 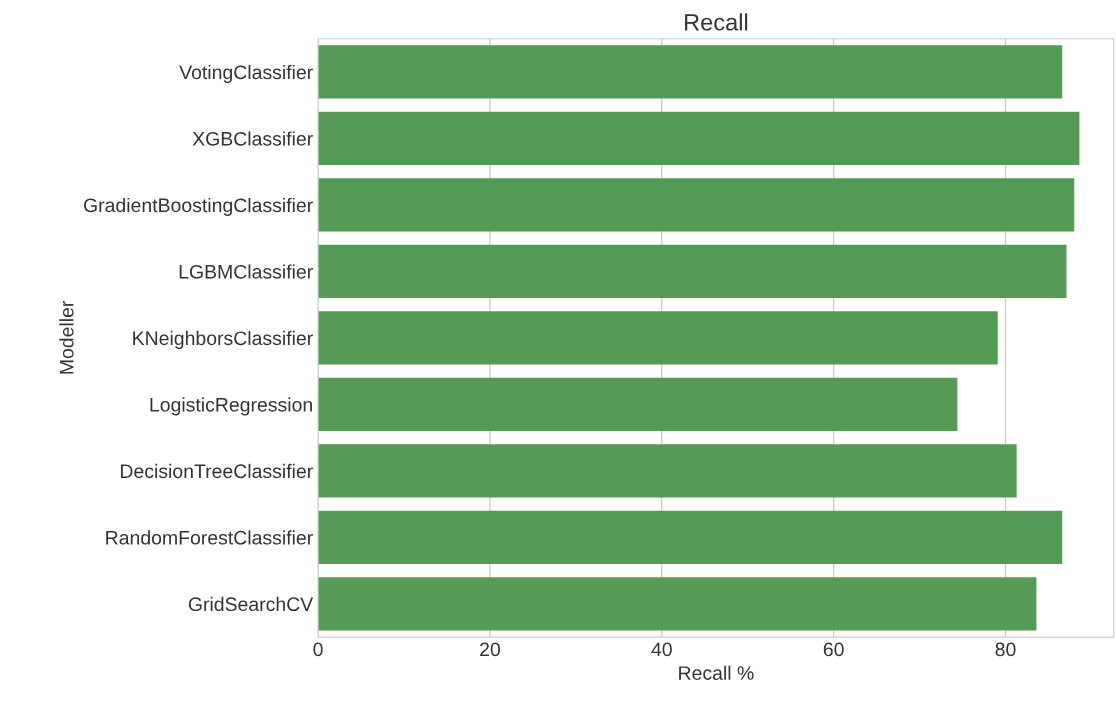 What do you see at coordinates (252, 138) in the screenshot?
I see `y-tick-label: XGBClassifier` at bounding box center [252, 138].